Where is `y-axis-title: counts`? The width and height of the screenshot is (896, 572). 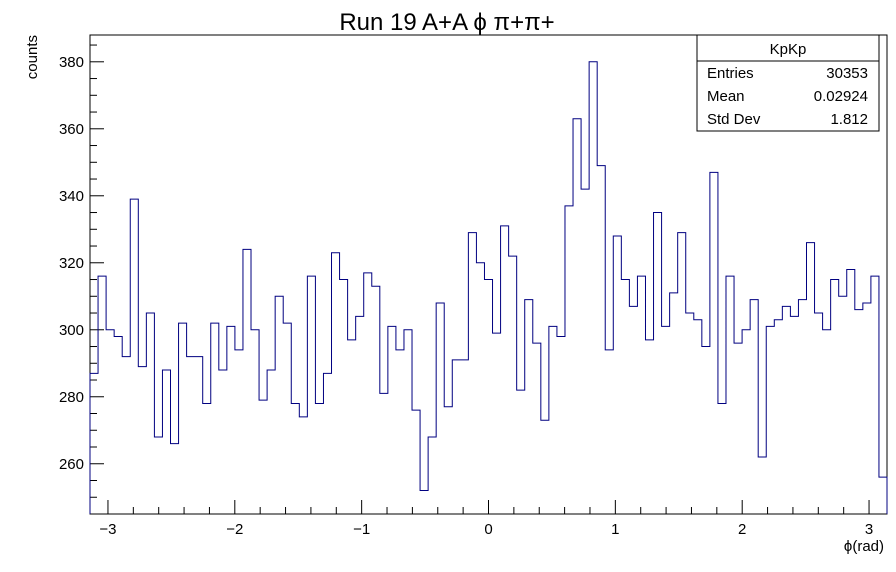
y-axis-title: counts is located at coordinates (32, 57).